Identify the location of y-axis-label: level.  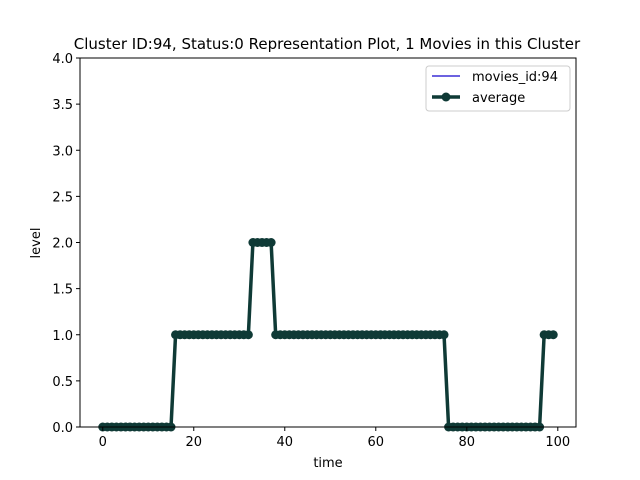
(36, 243).